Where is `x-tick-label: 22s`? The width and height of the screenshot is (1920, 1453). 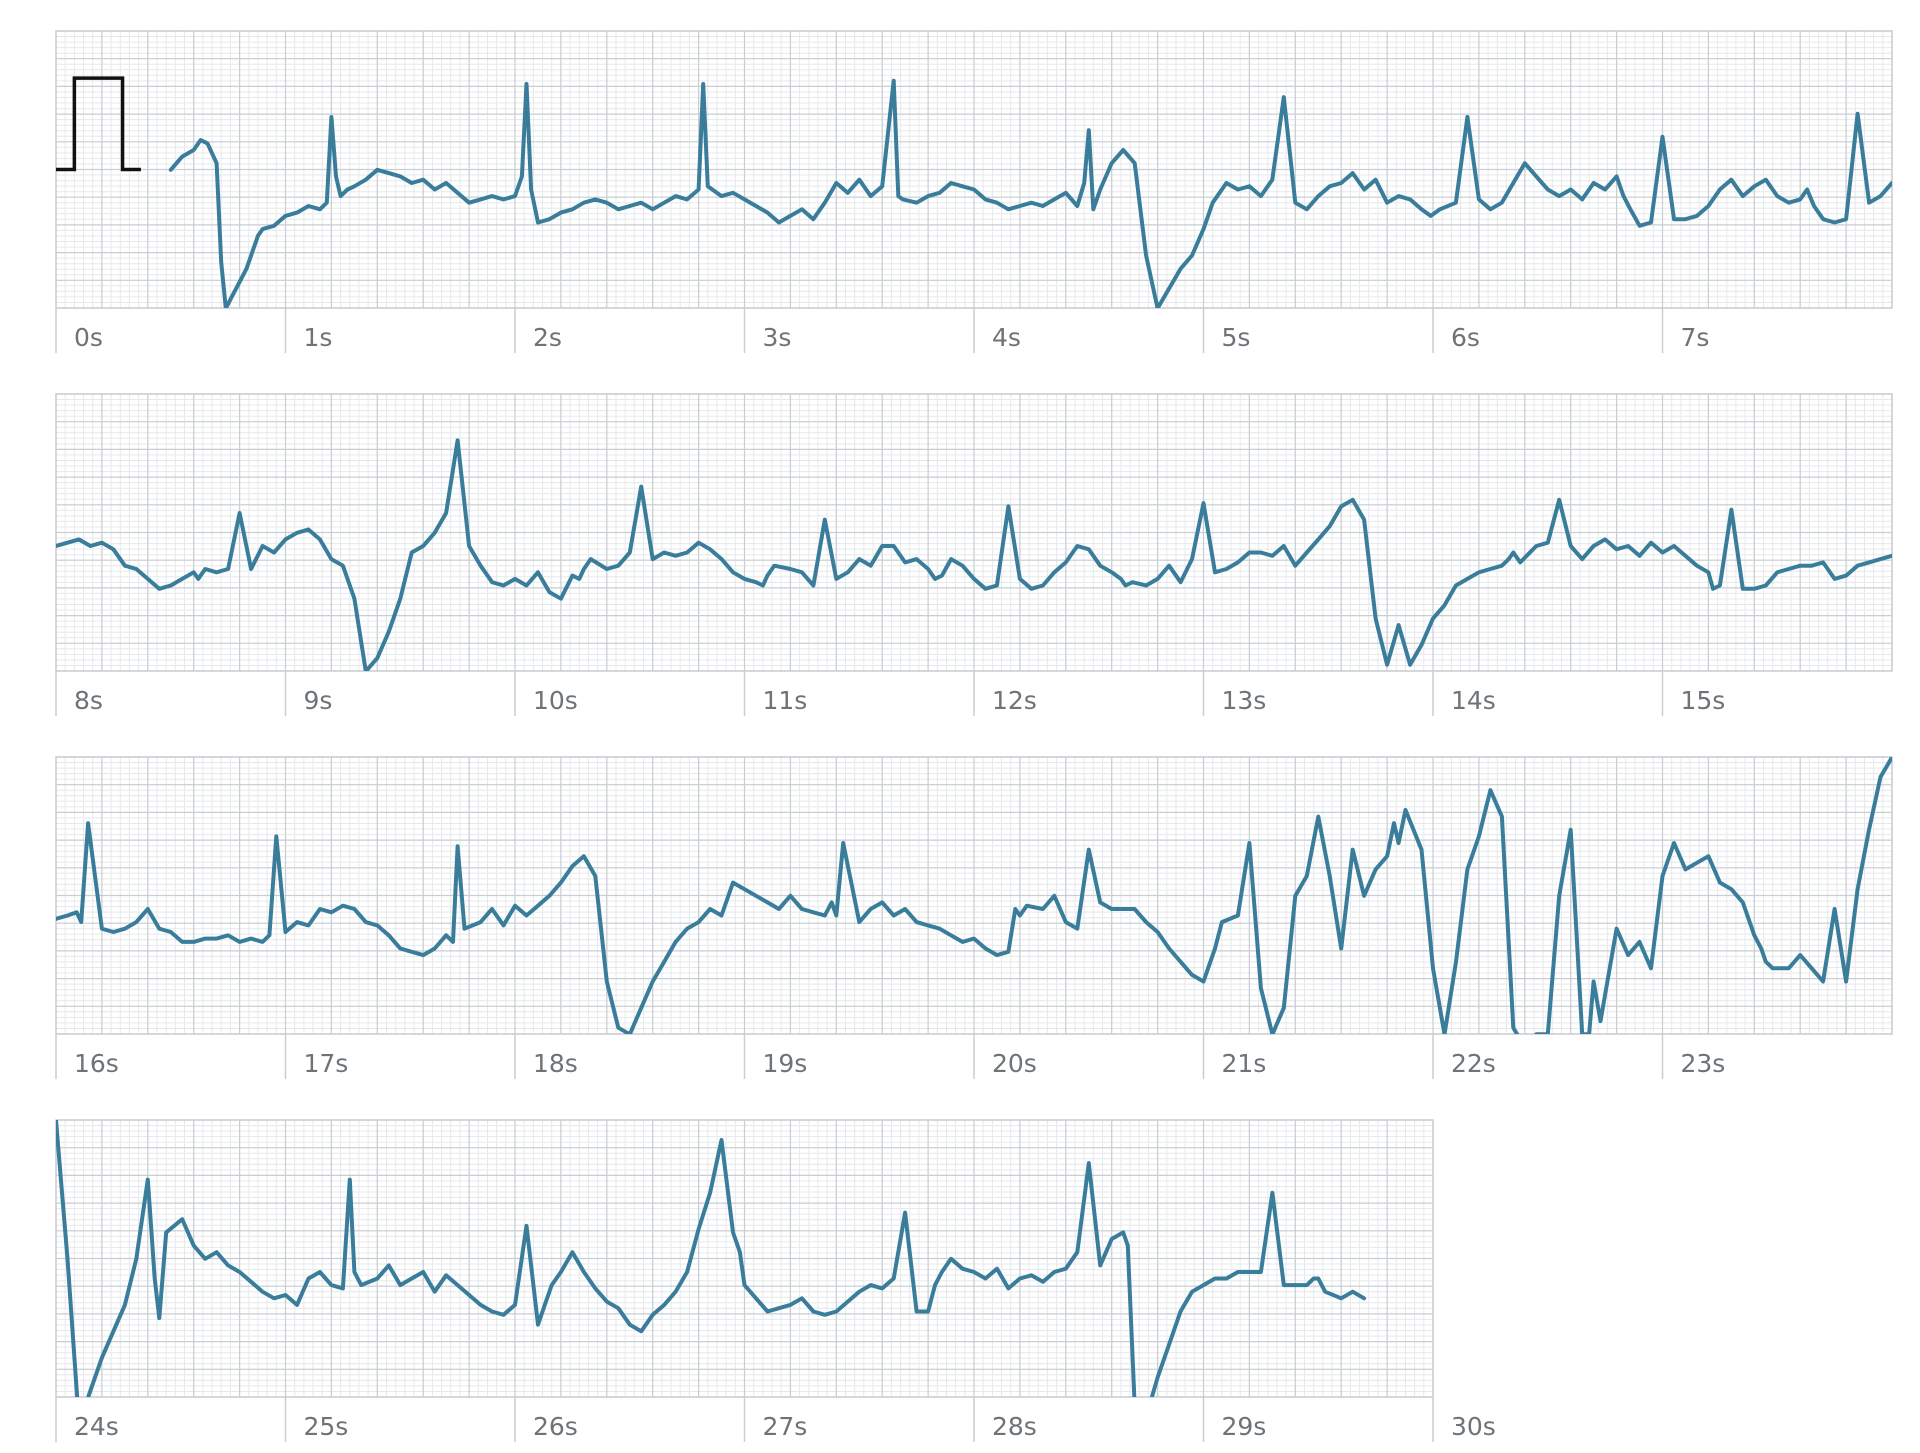 x-tick-label: 22s is located at coordinates (1473, 1063).